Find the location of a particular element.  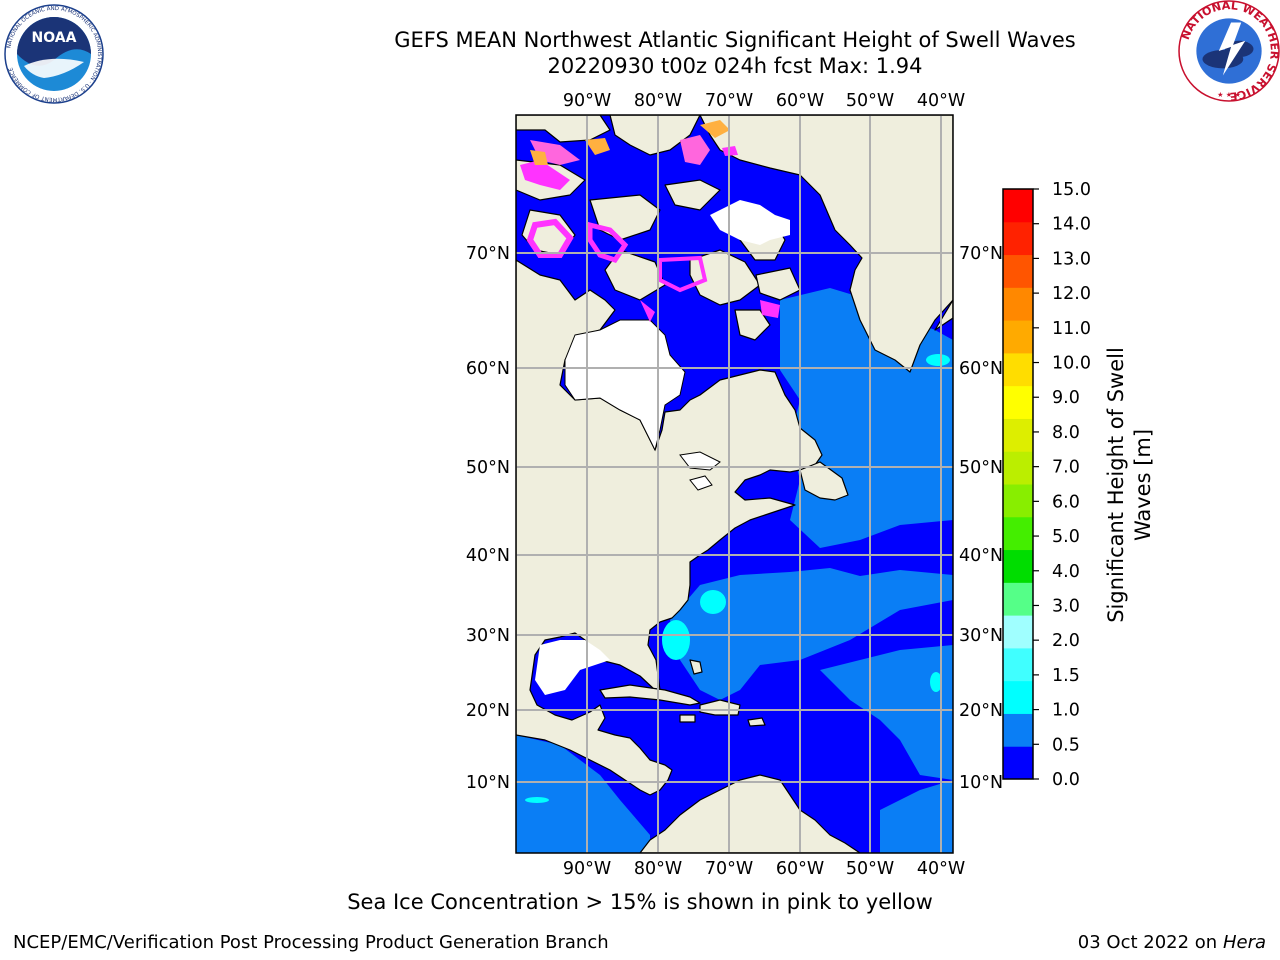

colorbar-tick-label: 4.0 is located at coordinates (1066, 572).